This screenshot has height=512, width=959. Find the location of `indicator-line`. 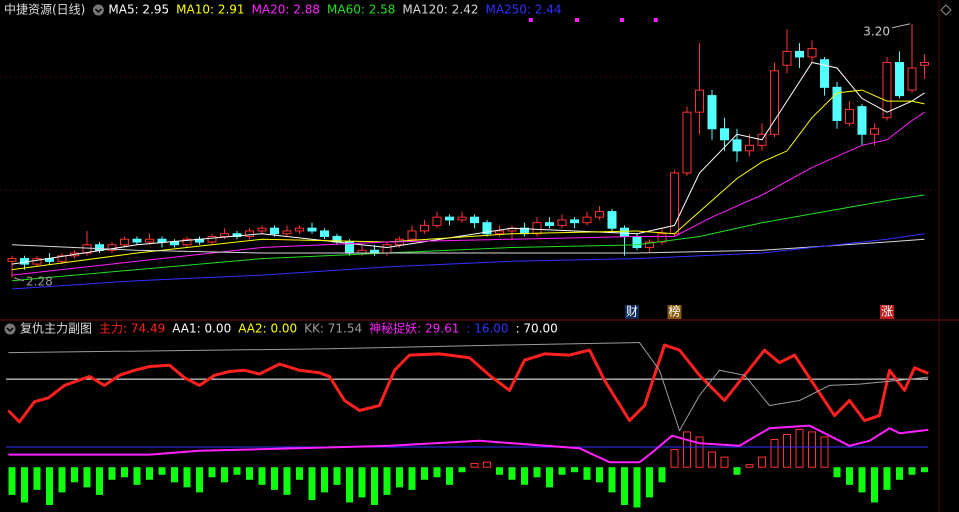

indicator-line is located at coordinates (468, 444).